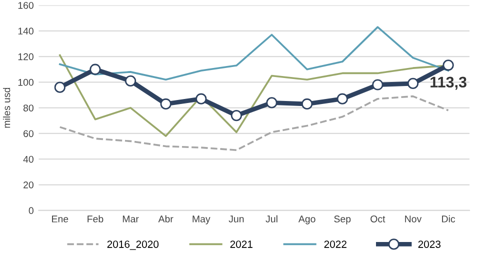 This screenshot has height=263, width=484. Describe the element at coordinates (201, 220) in the screenshot. I see `x-tick-label: May` at that location.